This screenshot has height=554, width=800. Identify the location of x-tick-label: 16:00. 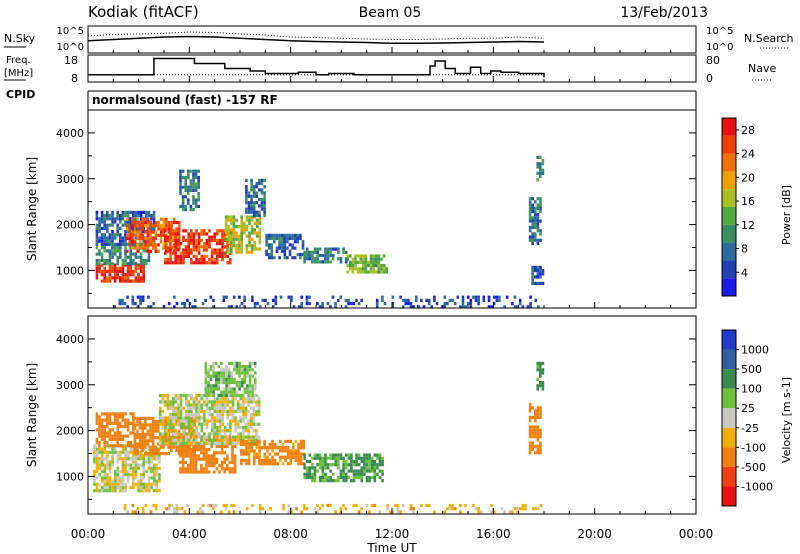
(493, 534).